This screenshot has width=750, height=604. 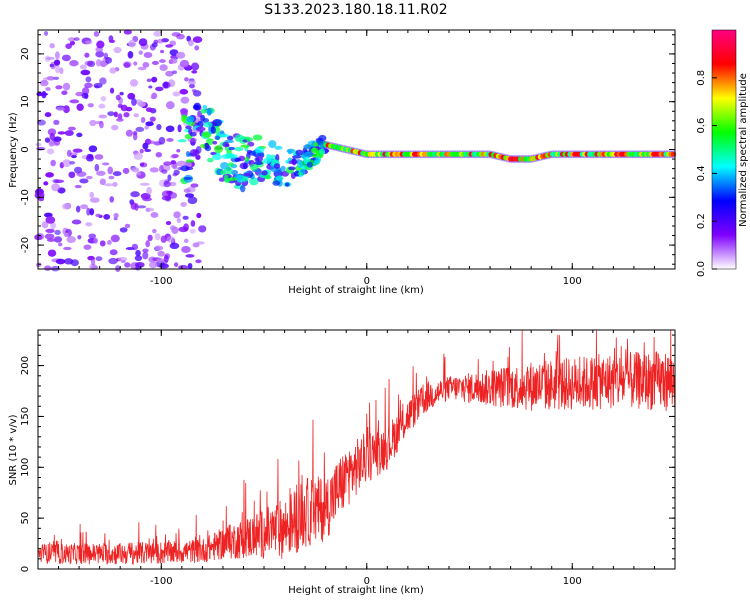 What do you see at coordinates (724, 149) in the screenshot?
I see `colorbar-gradient` at bounding box center [724, 149].